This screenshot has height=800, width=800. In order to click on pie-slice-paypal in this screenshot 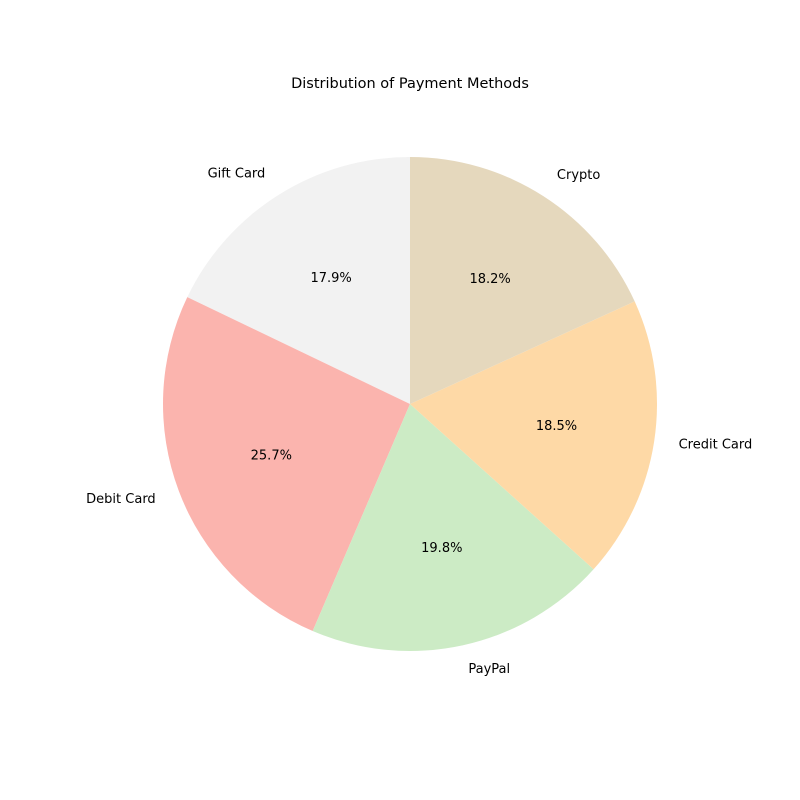, I will do `click(453, 527)`.